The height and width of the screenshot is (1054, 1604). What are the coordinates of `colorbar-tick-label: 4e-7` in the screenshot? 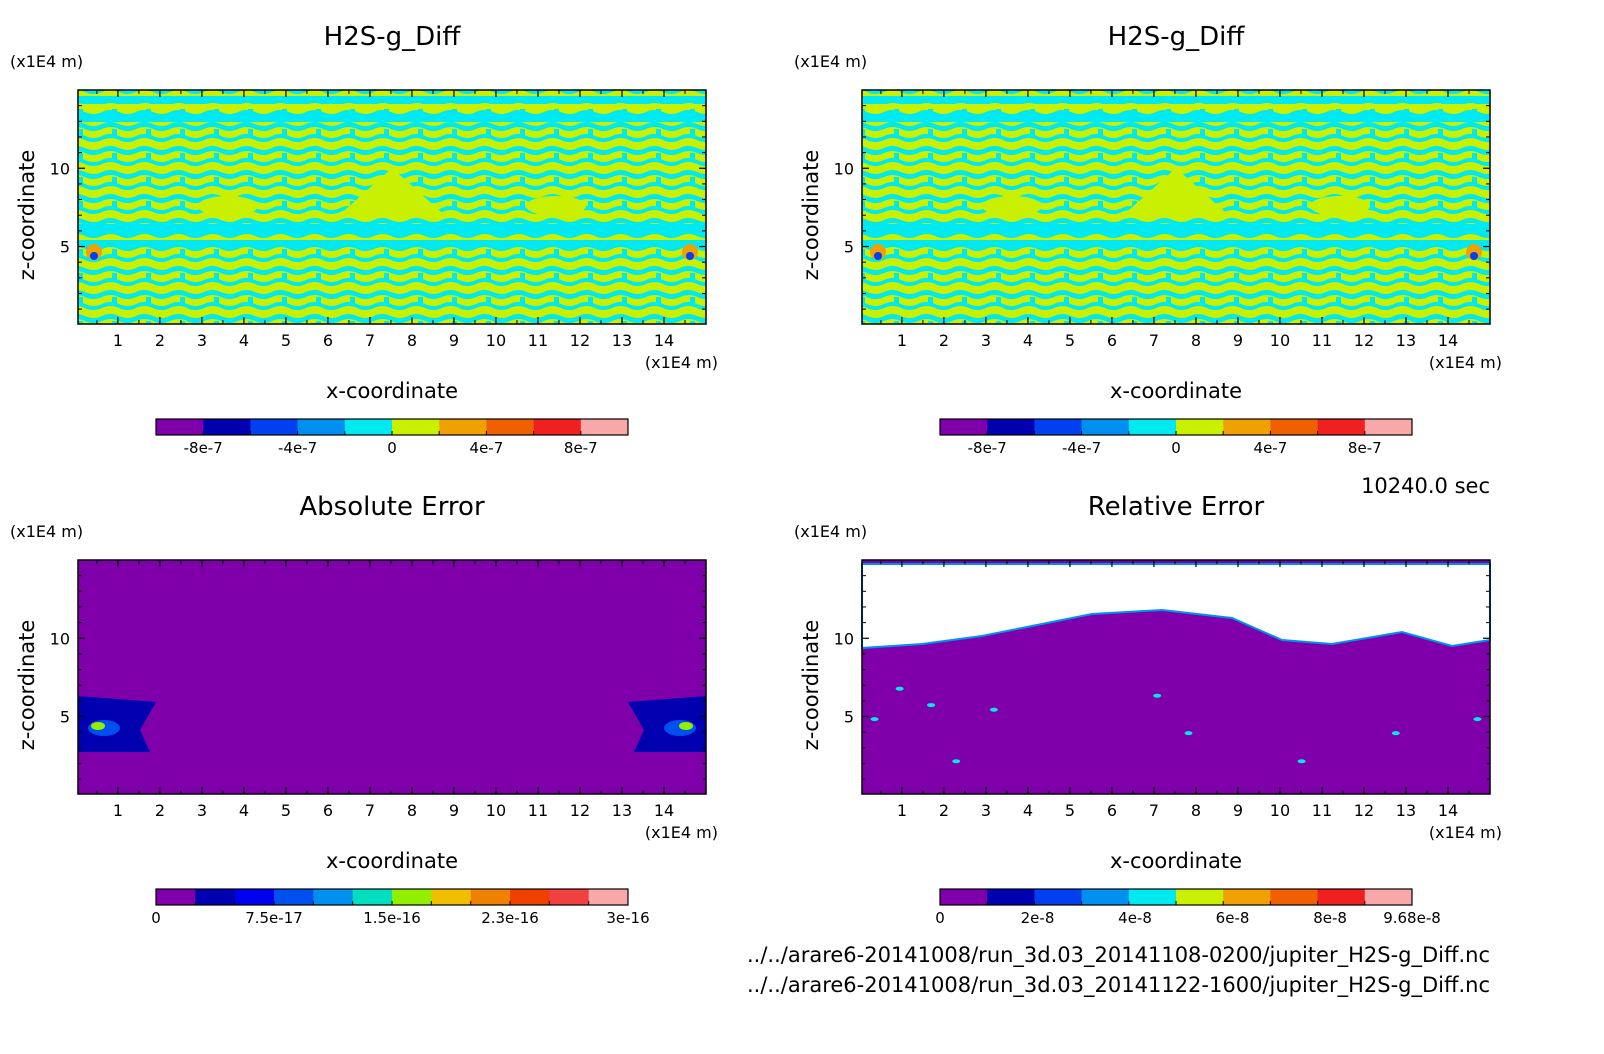 It's located at (487, 448).